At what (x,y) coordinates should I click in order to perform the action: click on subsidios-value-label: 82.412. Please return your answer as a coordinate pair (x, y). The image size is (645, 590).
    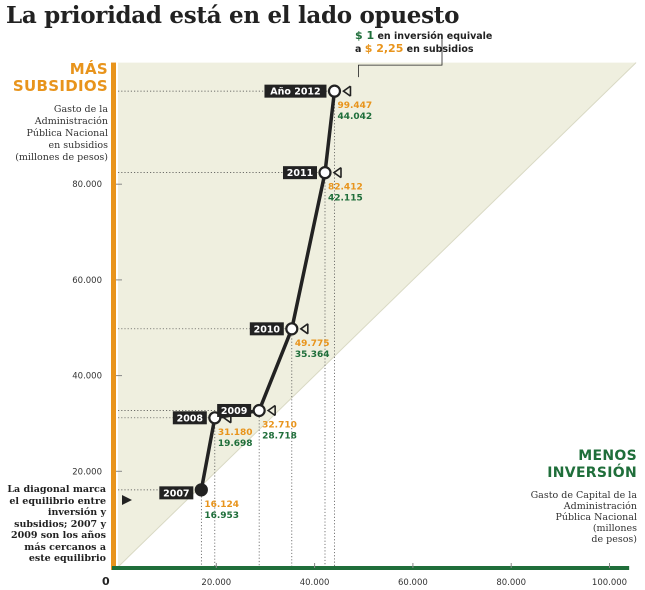
    Looking at the image, I should click on (345, 188).